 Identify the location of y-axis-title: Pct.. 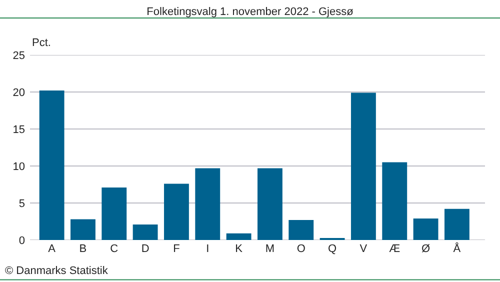
(41, 43).